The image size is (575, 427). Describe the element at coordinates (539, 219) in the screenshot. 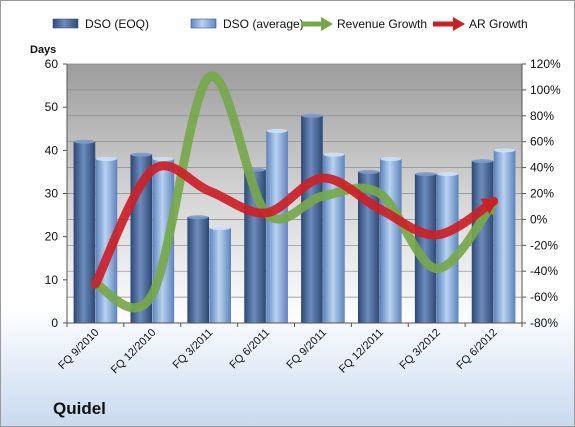

I see `right-tick-label: 0%` at that location.